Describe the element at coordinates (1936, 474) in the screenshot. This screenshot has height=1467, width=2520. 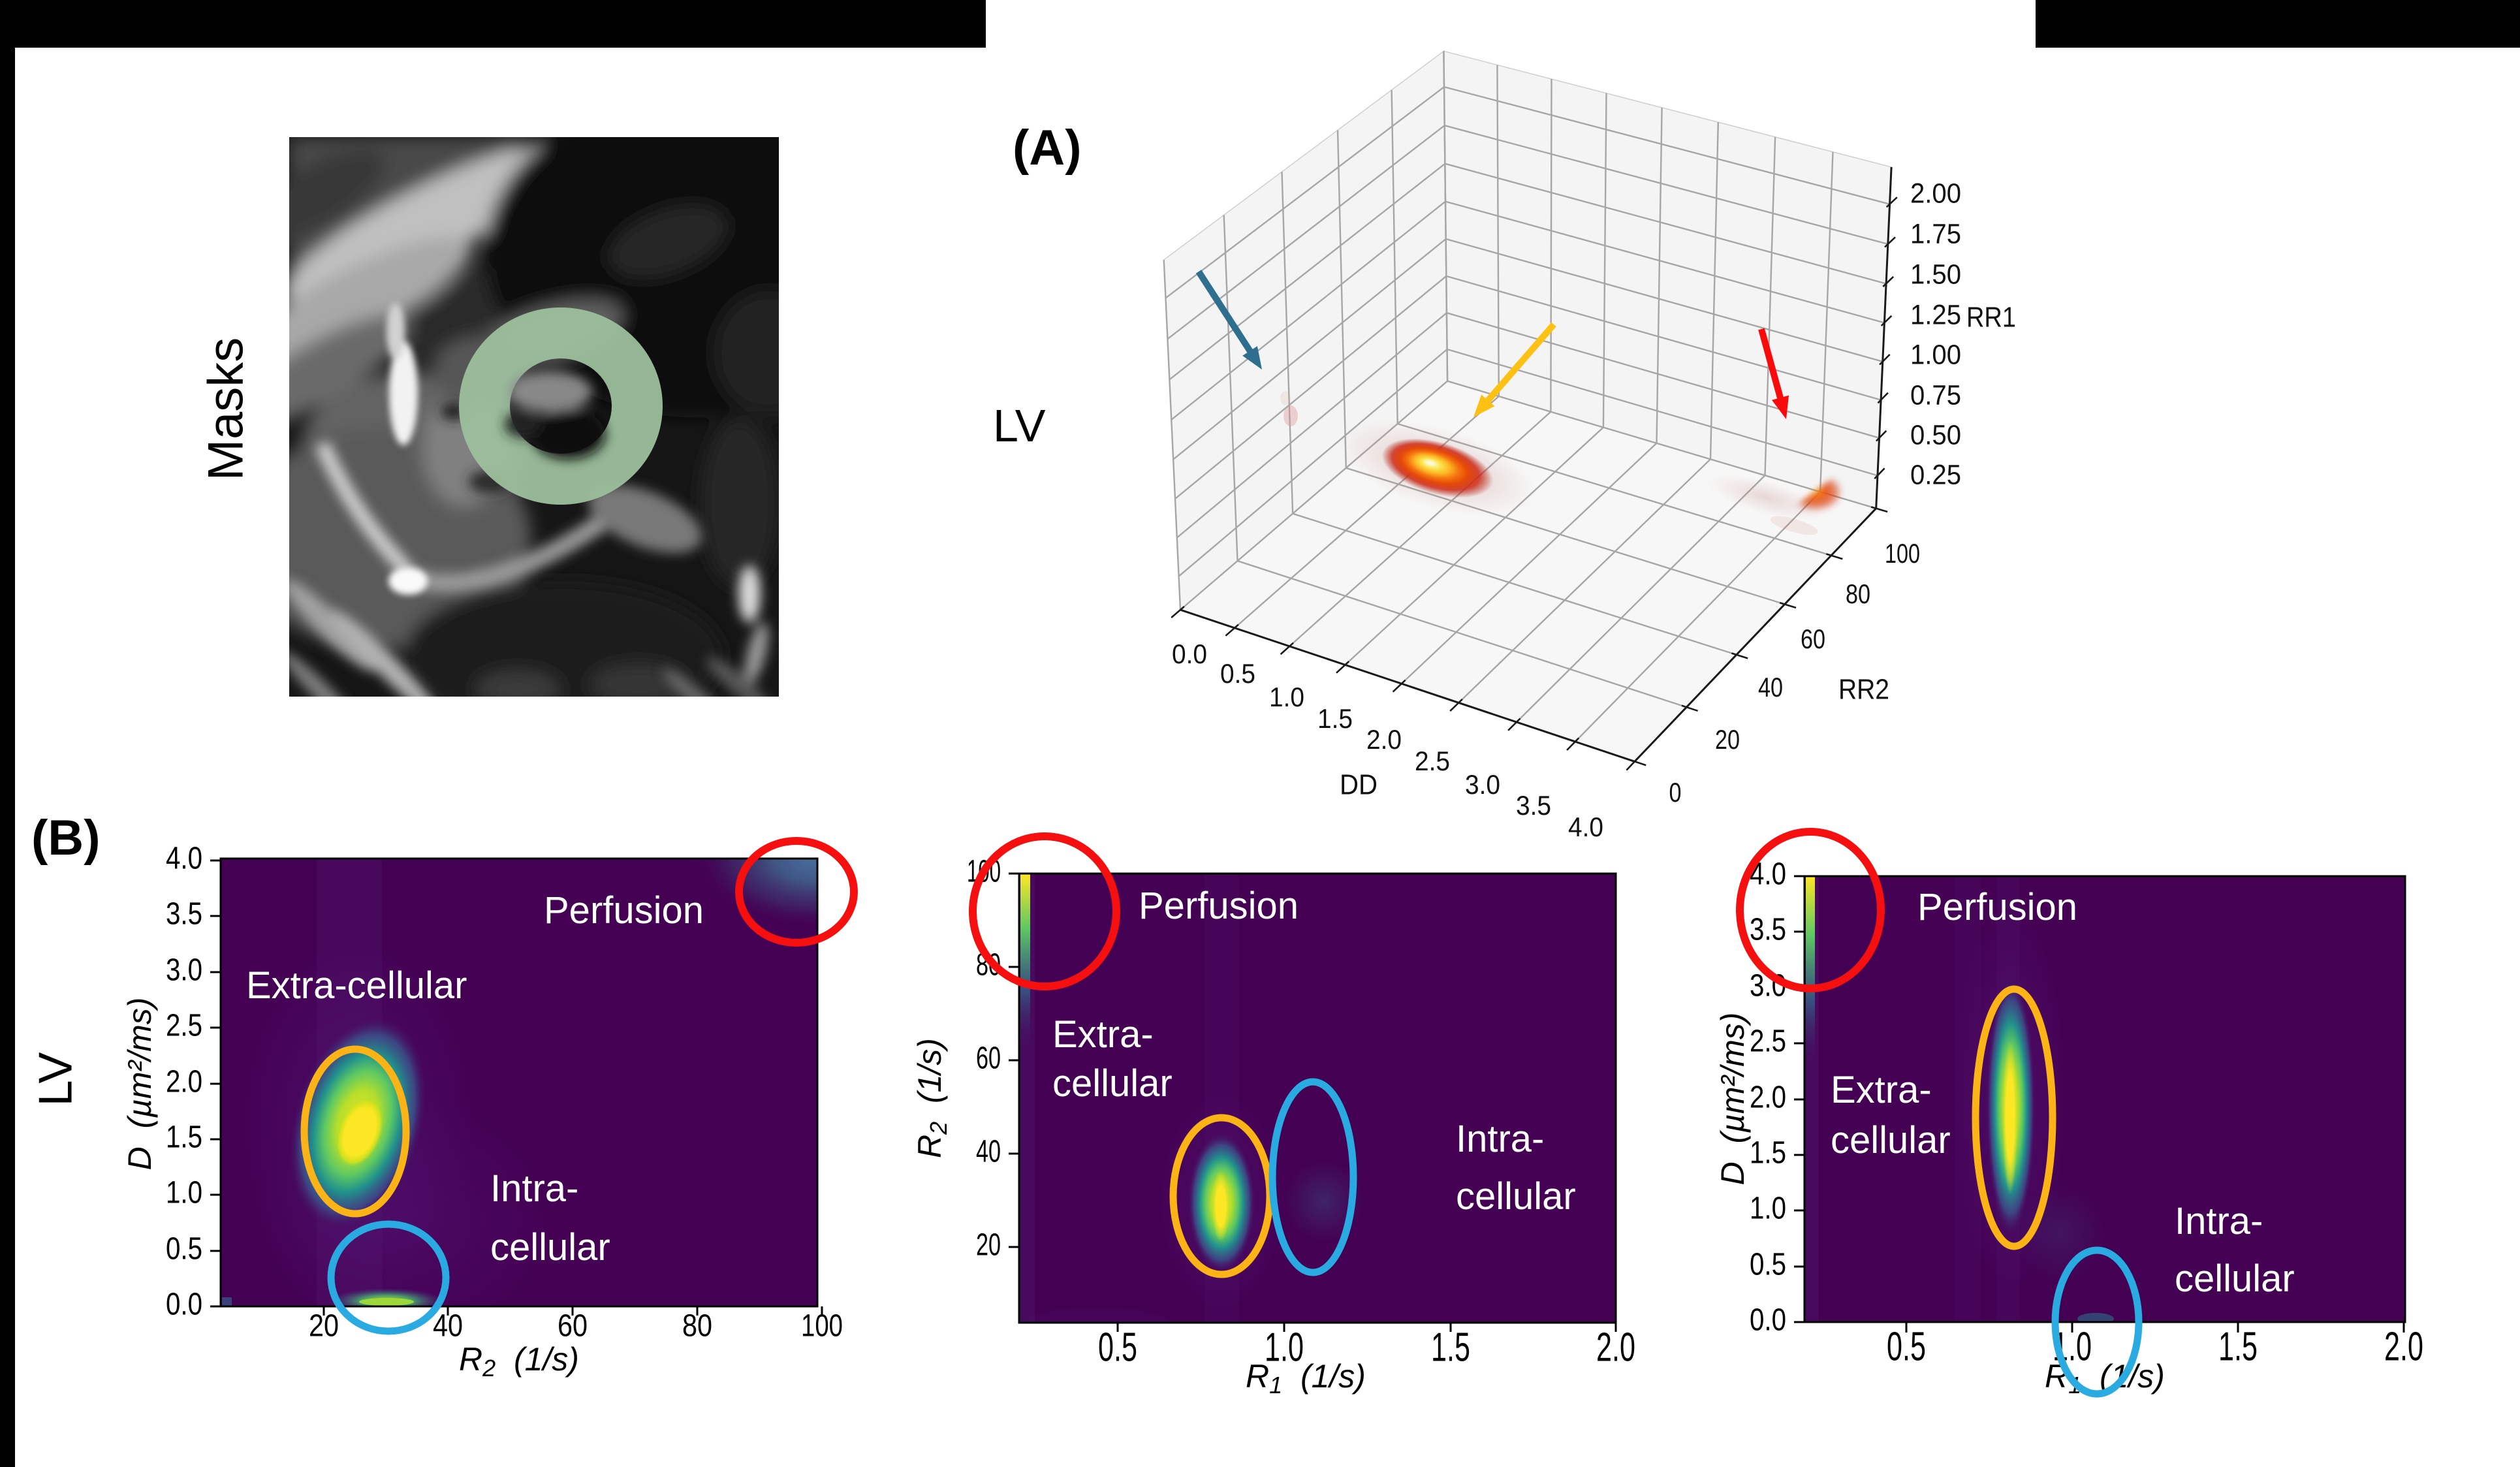
I see `svg-text: 0.25` at that location.